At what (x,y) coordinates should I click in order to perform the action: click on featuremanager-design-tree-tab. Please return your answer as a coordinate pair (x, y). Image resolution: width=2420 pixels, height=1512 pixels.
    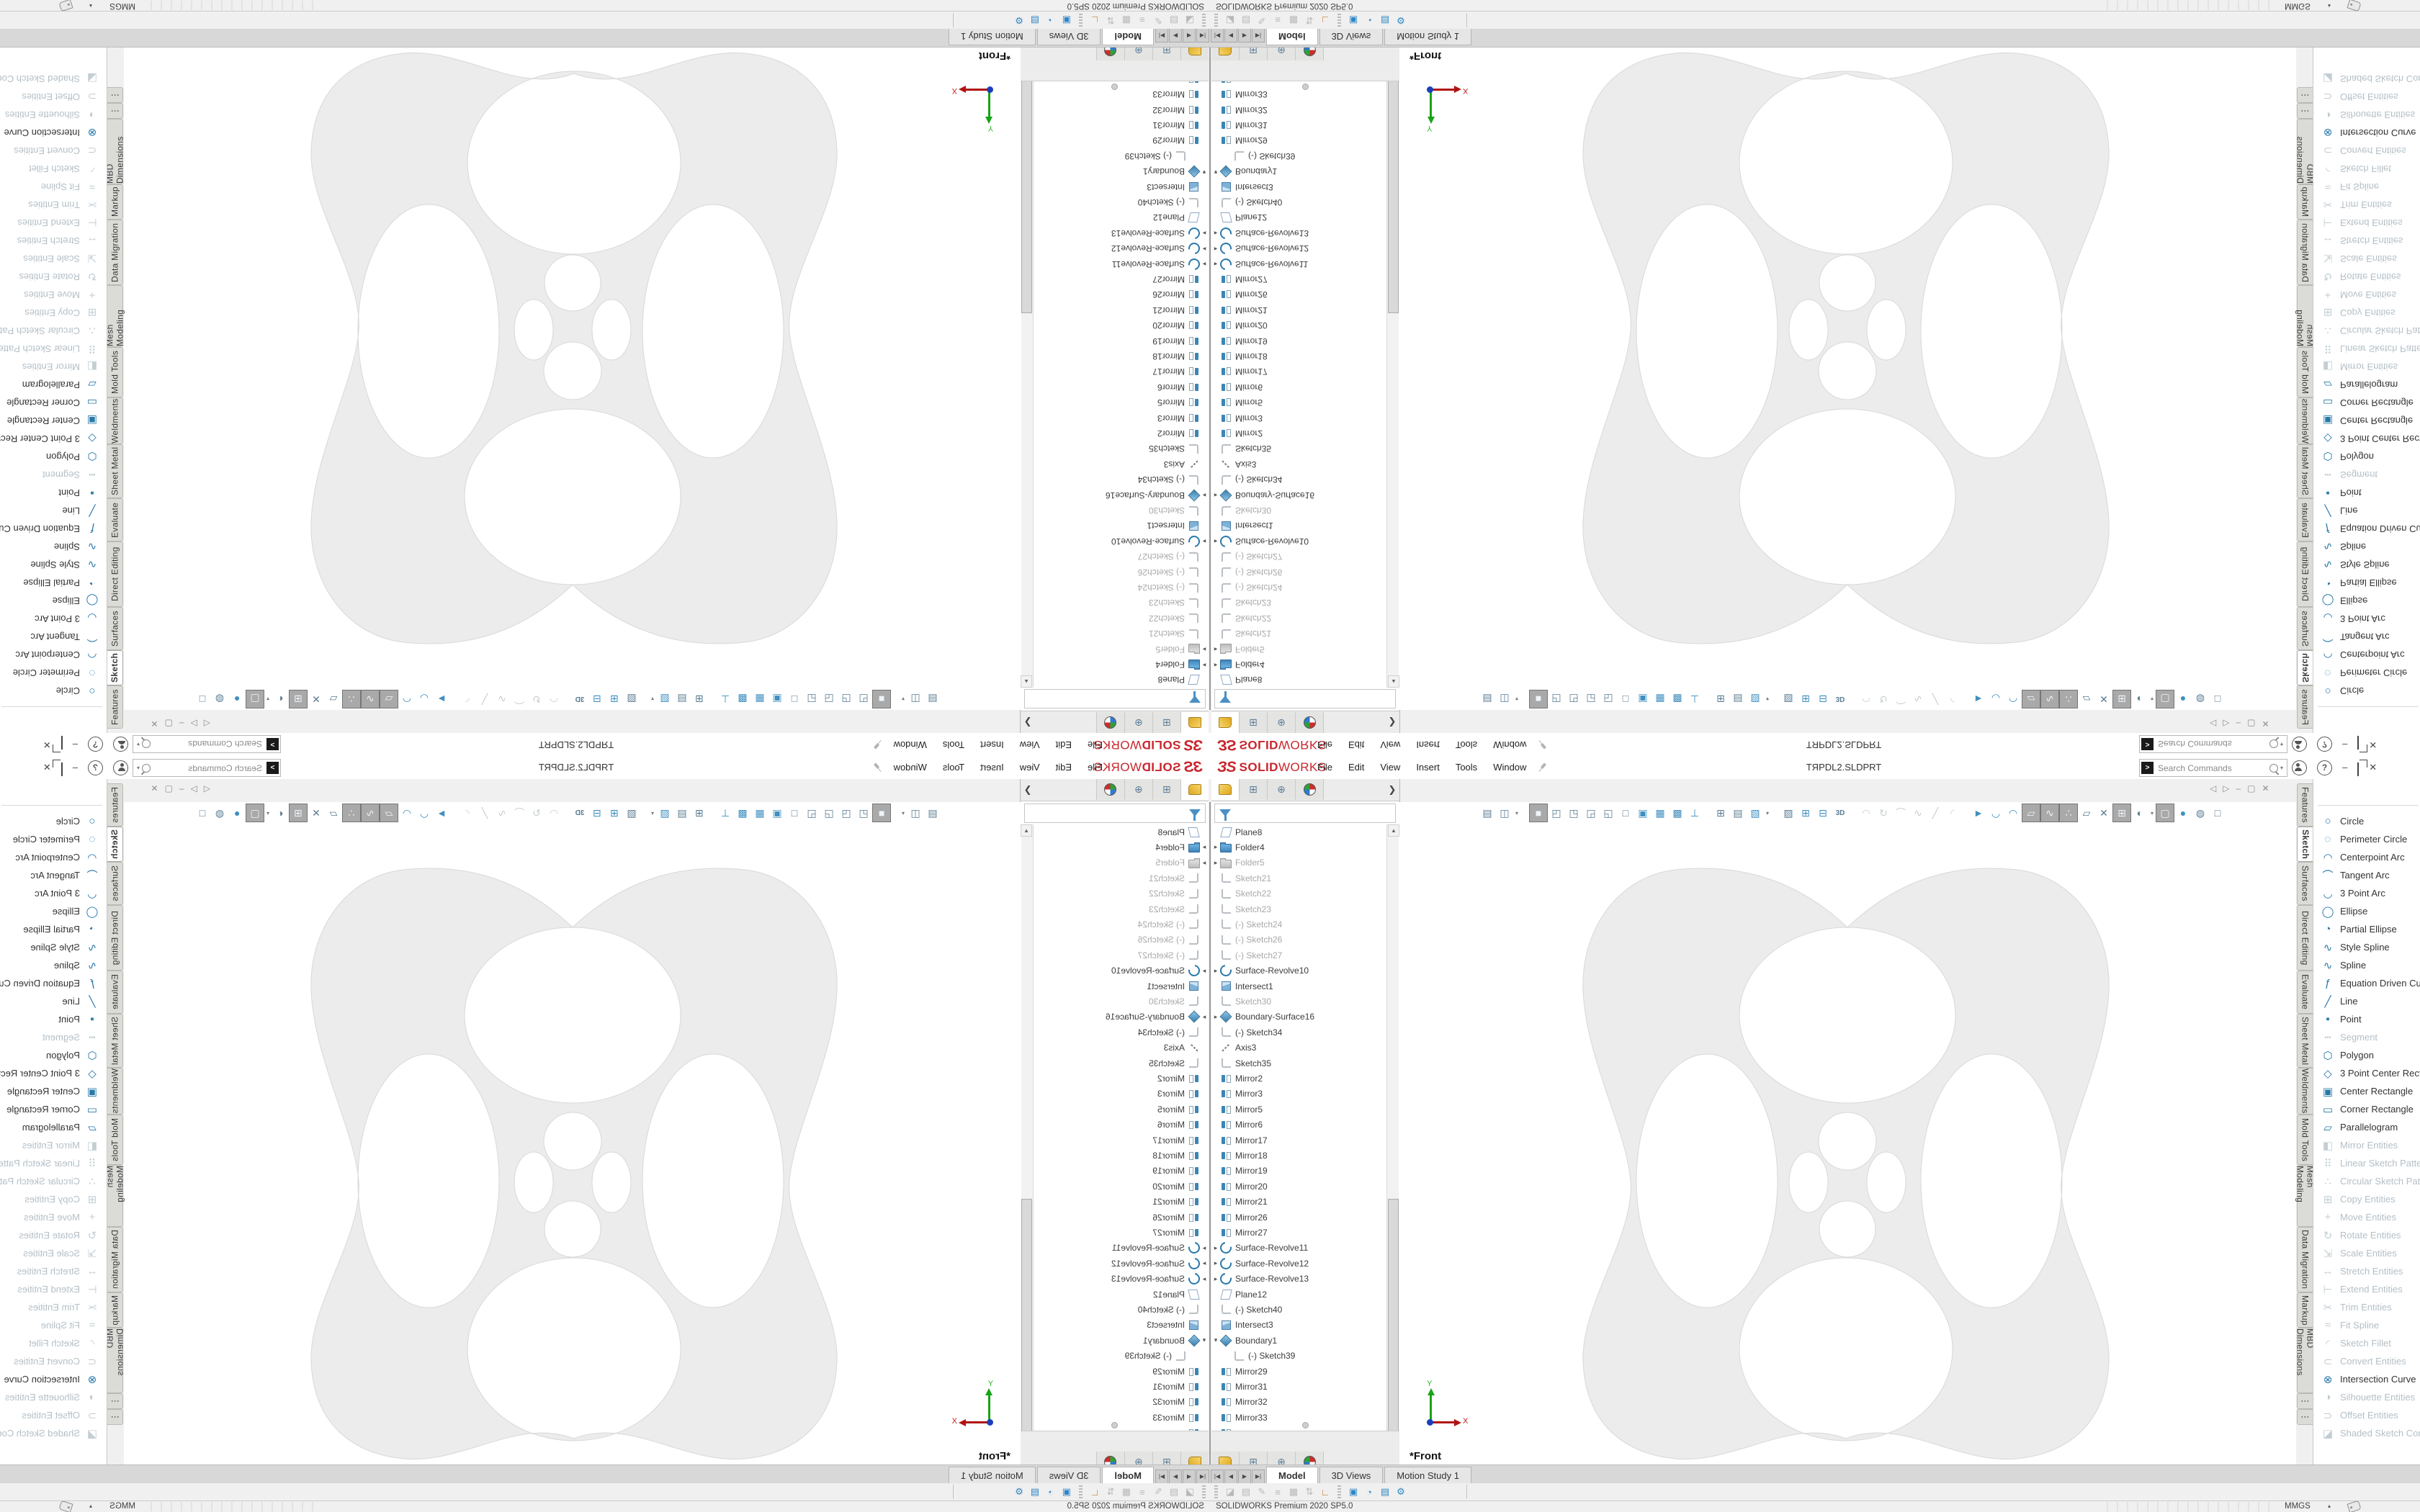
    Looking at the image, I should click on (1194, 722).